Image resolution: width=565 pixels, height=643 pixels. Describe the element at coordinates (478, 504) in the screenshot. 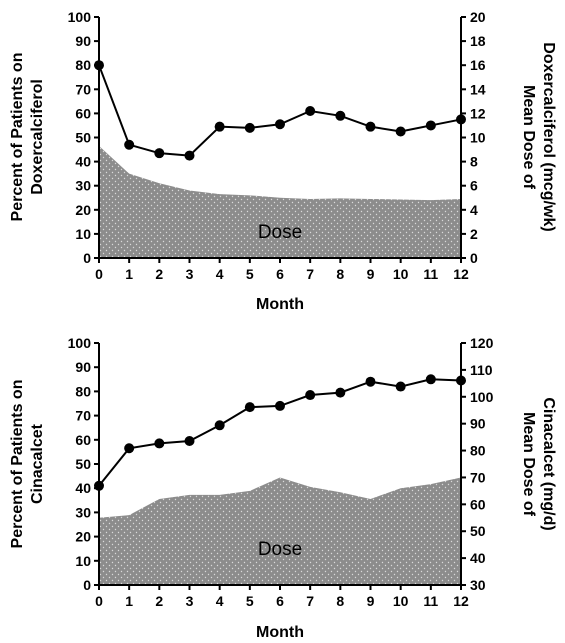

I see `y2-tick-label: 60` at that location.